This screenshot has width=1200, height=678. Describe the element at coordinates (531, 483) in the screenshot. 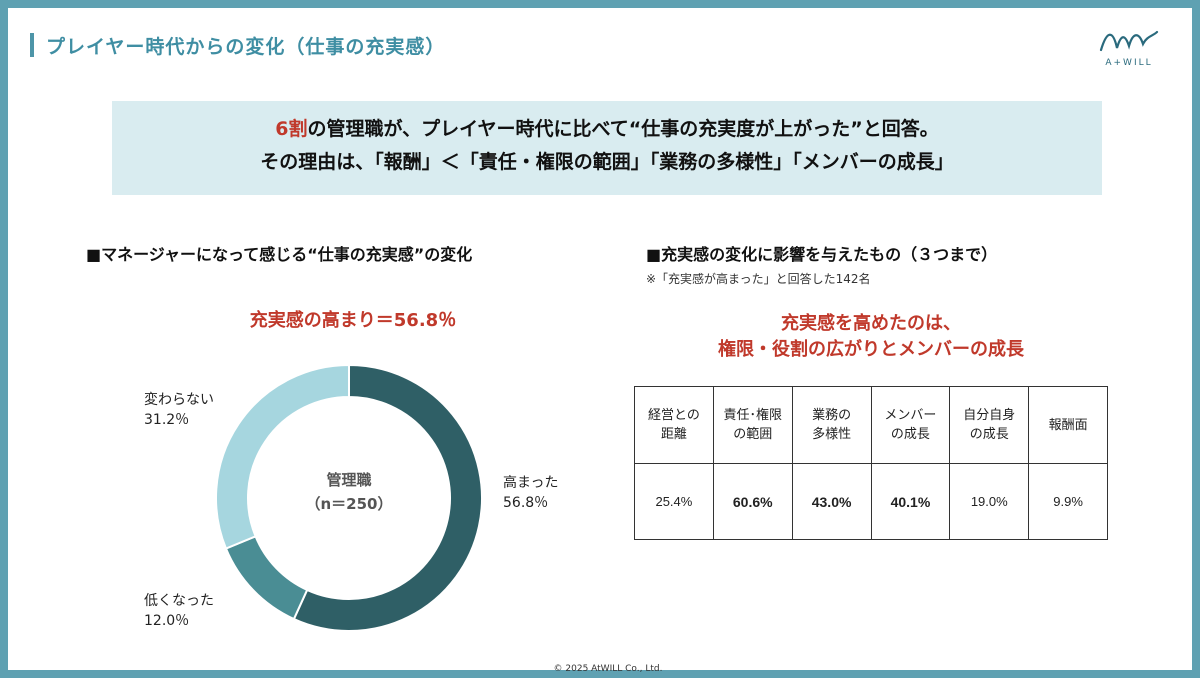

I see `slice-label-increase-name: 高まった` at that location.